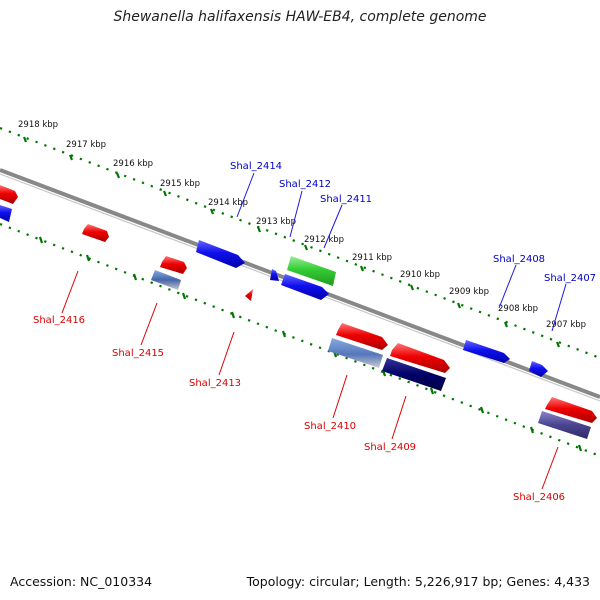  Describe the element at coordinates (9, 194) in the screenshot. I see `gene-reverse-edge` at that location.